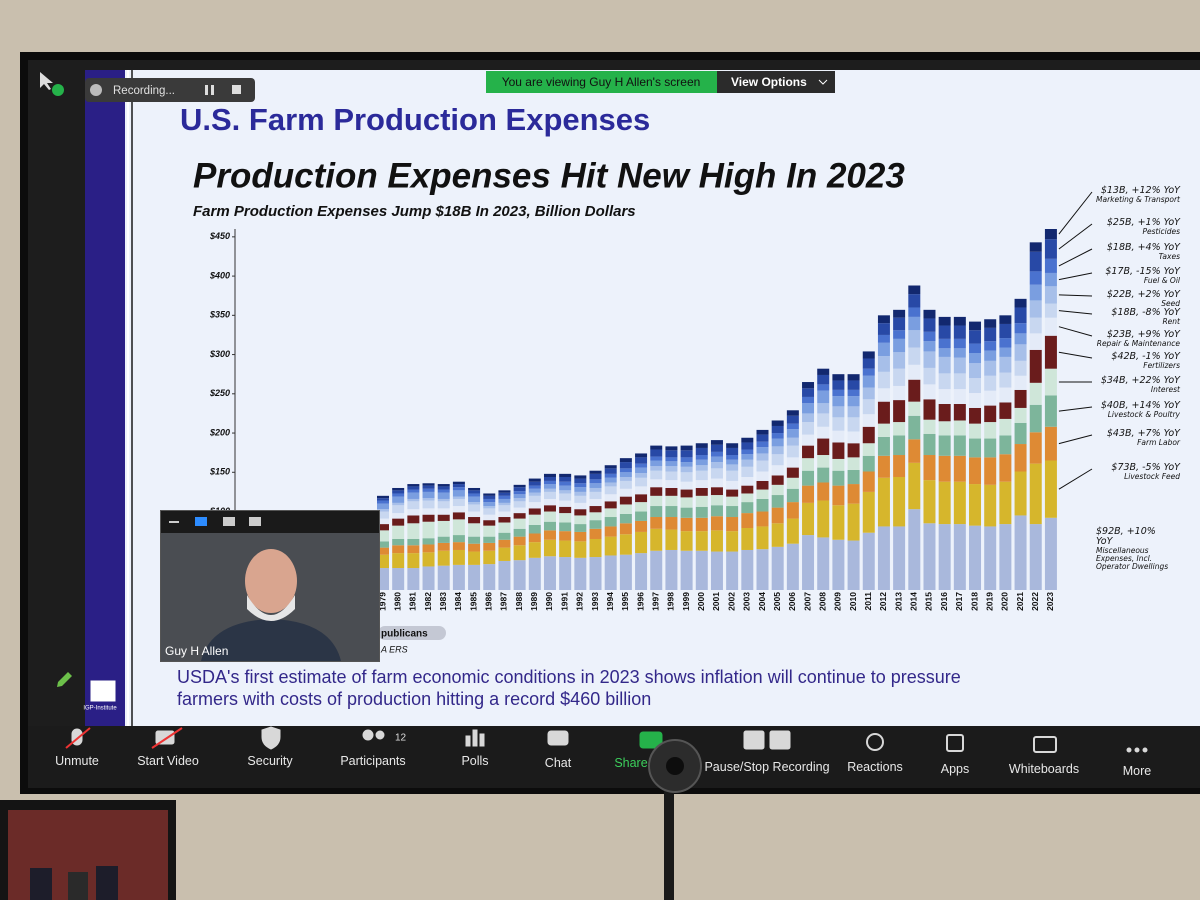 The height and width of the screenshot is (900, 1200). What do you see at coordinates (651, 740) in the screenshot?
I see `share-icon` at bounding box center [651, 740].